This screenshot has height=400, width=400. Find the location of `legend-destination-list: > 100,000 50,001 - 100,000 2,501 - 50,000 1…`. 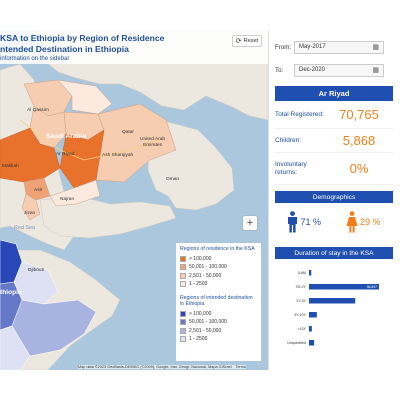

legend-destination-list: > 100,000 50,001 - 100,000 2,501 - 50,000 1… is located at coordinates (218, 327).